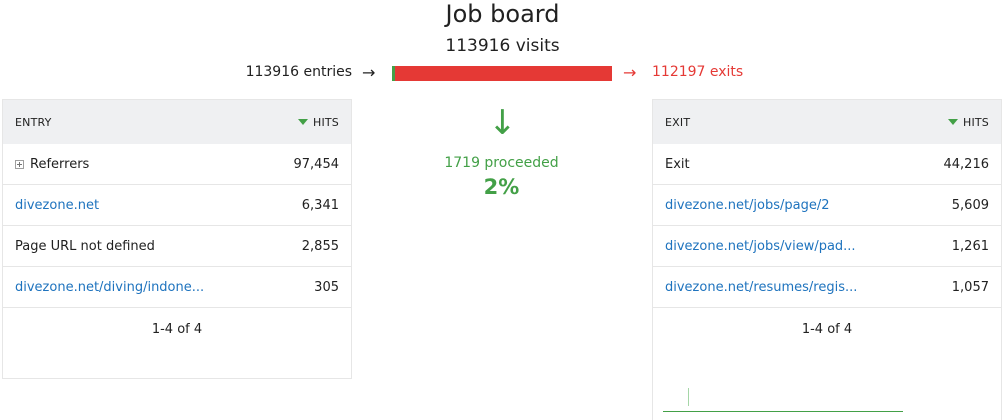 This screenshot has height=420, width=1005. What do you see at coordinates (326, 287) in the screenshot?
I see `row-hits: 305` at bounding box center [326, 287].